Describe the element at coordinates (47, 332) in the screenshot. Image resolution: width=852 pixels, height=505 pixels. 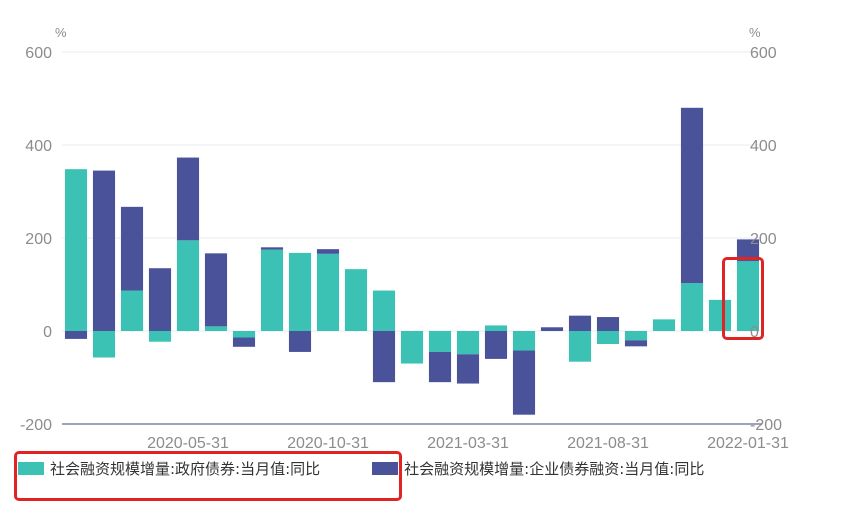
I see `y-tick-label-left: 0` at that location.